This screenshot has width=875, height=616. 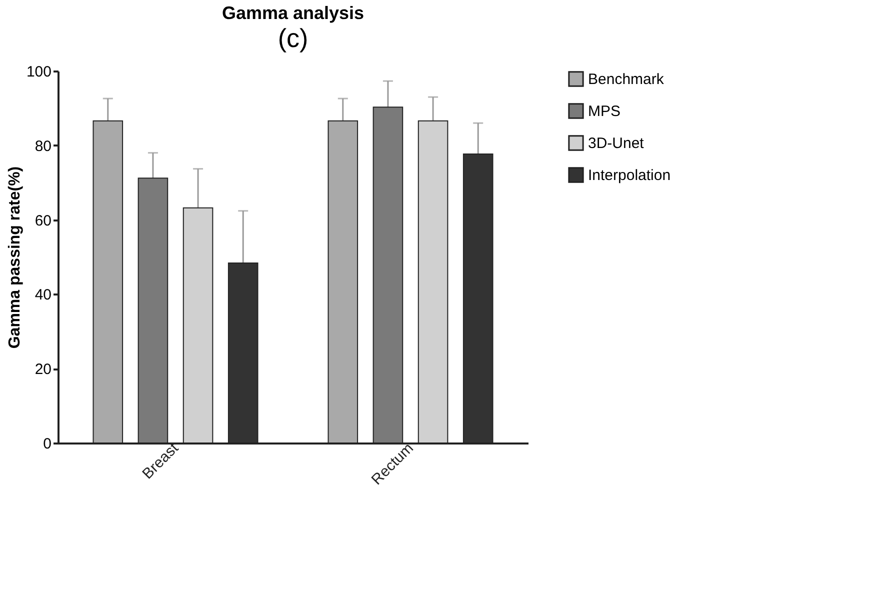 I want to click on legend-label: MPS, so click(x=604, y=111).